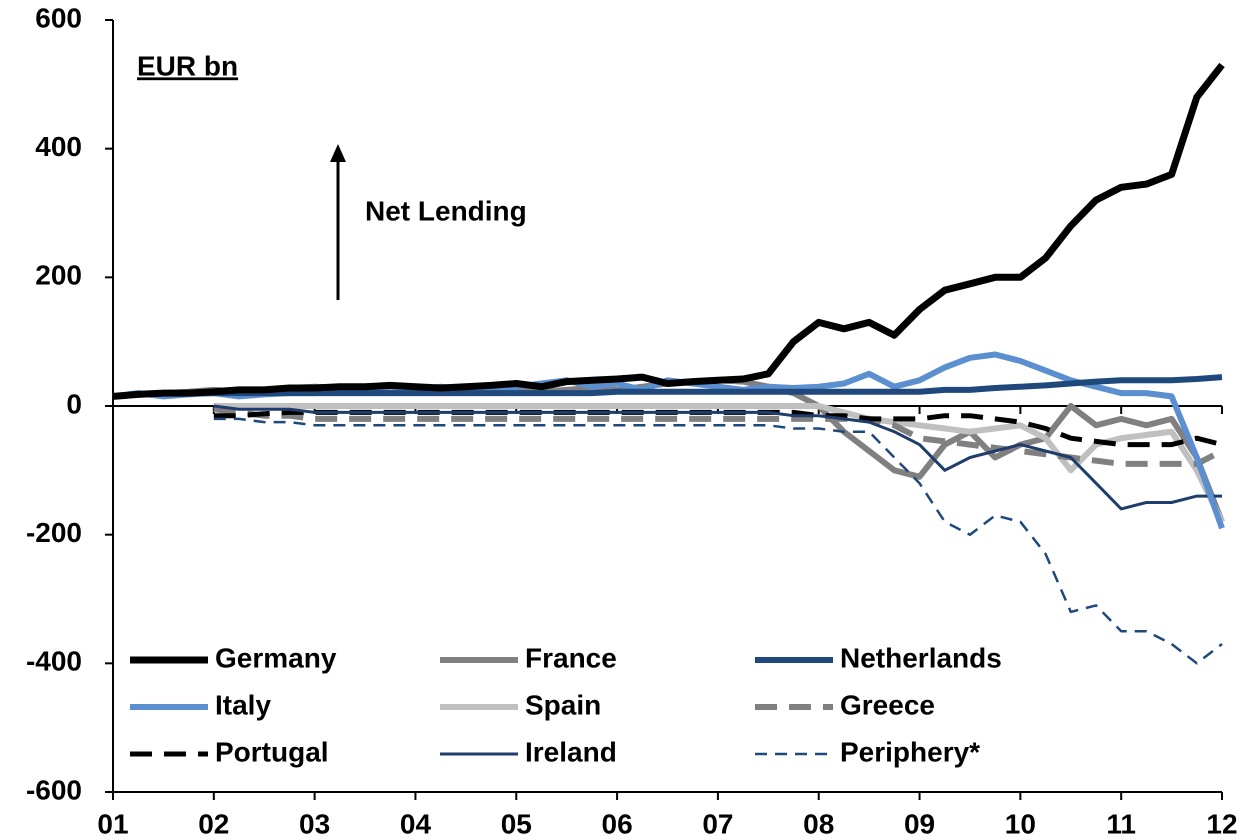 The width and height of the screenshot is (1243, 840). What do you see at coordinates (571, 657) in the screenshot?
I see `legend-label: France` at bounding box center [571, 657].